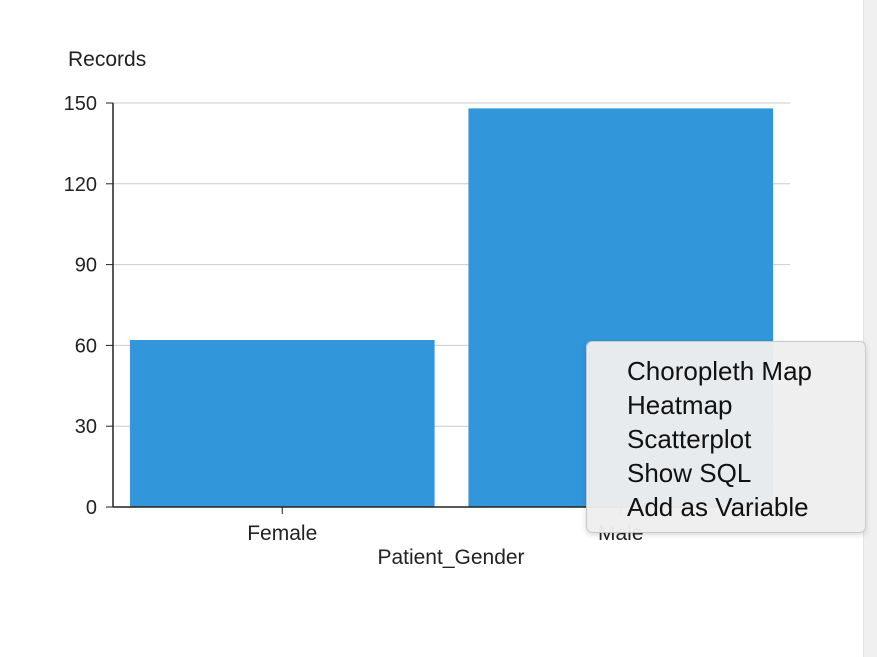 This screenshot has height=657, width=877. Describe the element at coordinates (719, 371) in the screenshot. I see `menu-item-choropleth-map: Choropleth Map` at that location.